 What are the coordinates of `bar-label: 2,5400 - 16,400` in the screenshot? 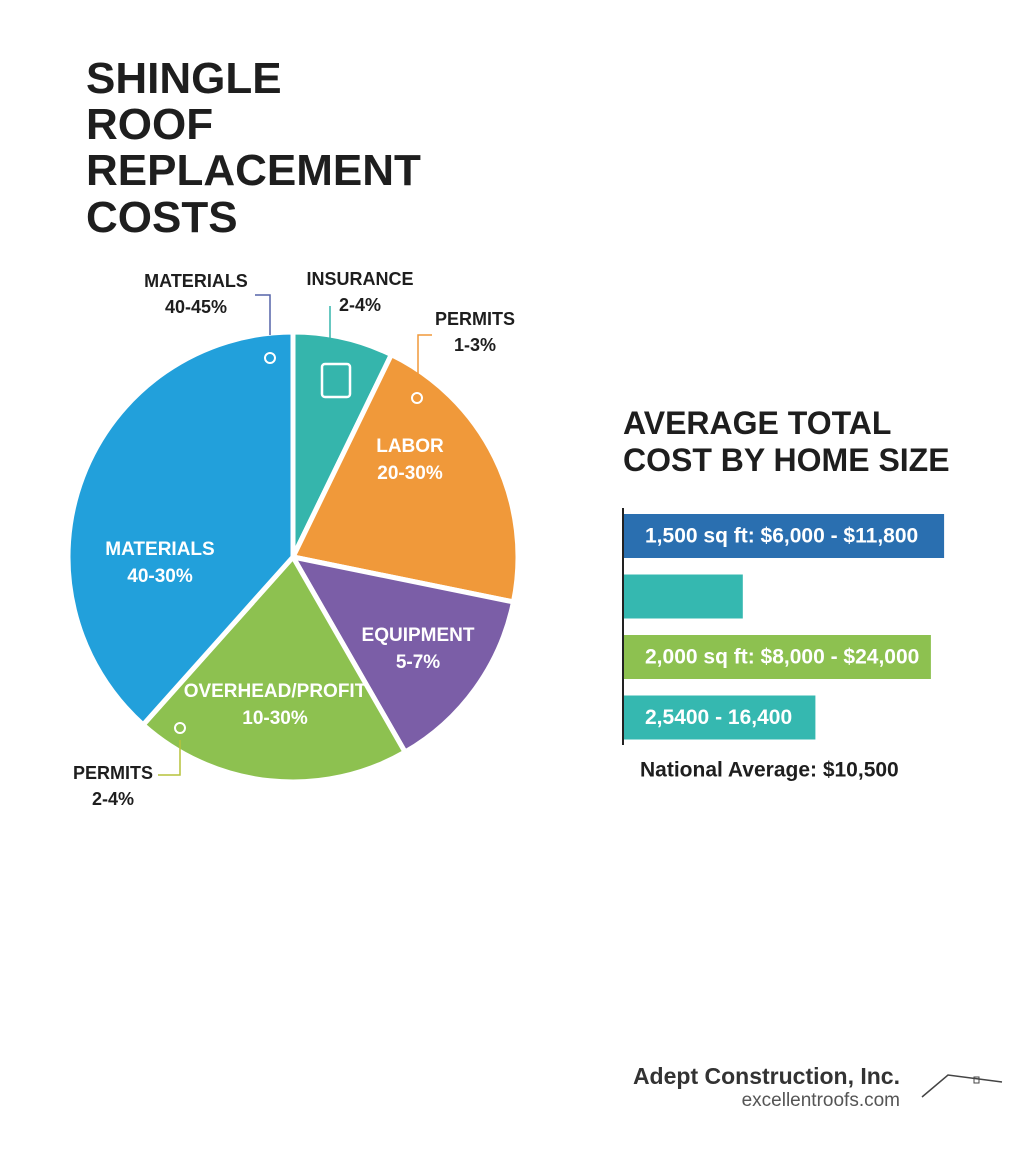 It's located at (718, 717).